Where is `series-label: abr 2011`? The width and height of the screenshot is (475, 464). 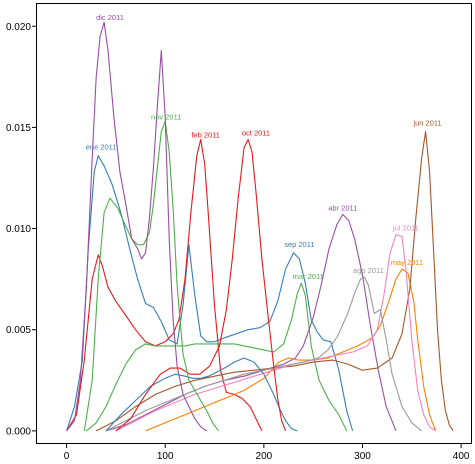 series-label: abr 2011 is located at coordinates (342, 207).